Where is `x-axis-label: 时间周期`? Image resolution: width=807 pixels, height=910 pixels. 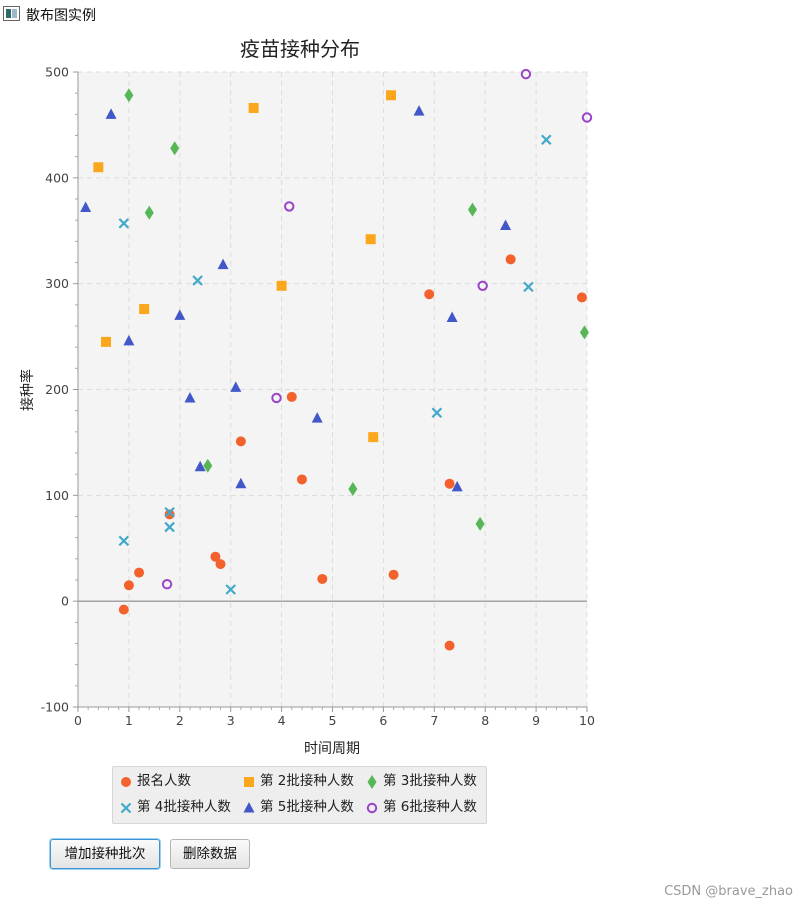
x-axis-label: 时间周期 is located at coordinates (332, 749).